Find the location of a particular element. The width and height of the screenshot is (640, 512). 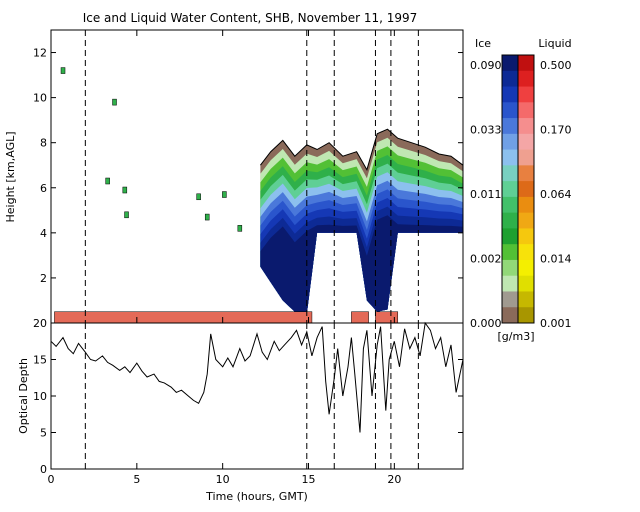

heatmap-y-tick-label: 12 is located at coordinates (40, 53).